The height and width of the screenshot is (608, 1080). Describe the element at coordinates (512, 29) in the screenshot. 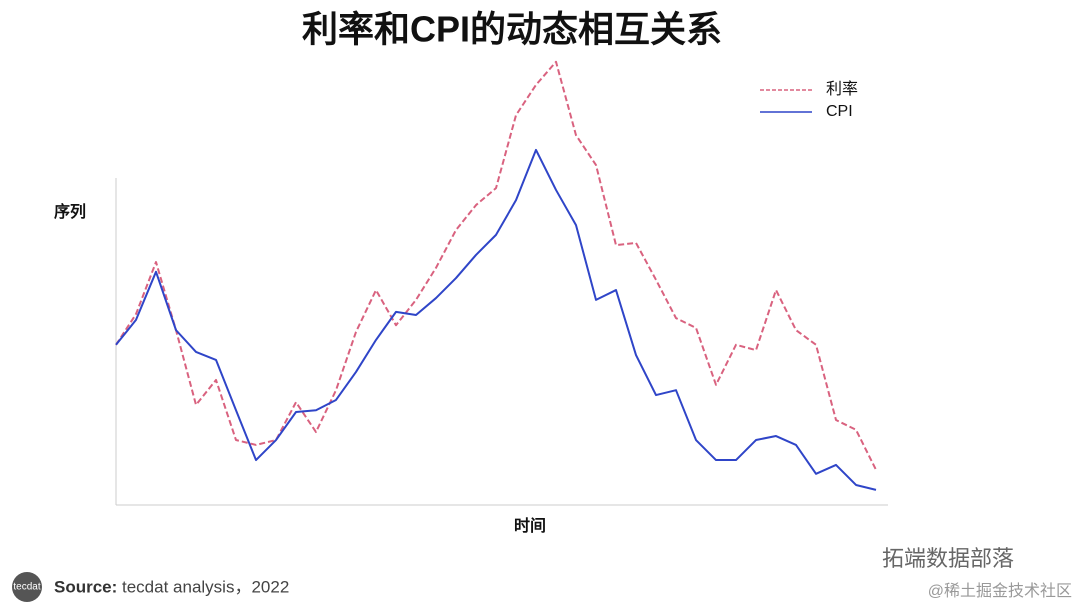

I see `chart-title: 利率和CPI的动态相互关系` at that location.